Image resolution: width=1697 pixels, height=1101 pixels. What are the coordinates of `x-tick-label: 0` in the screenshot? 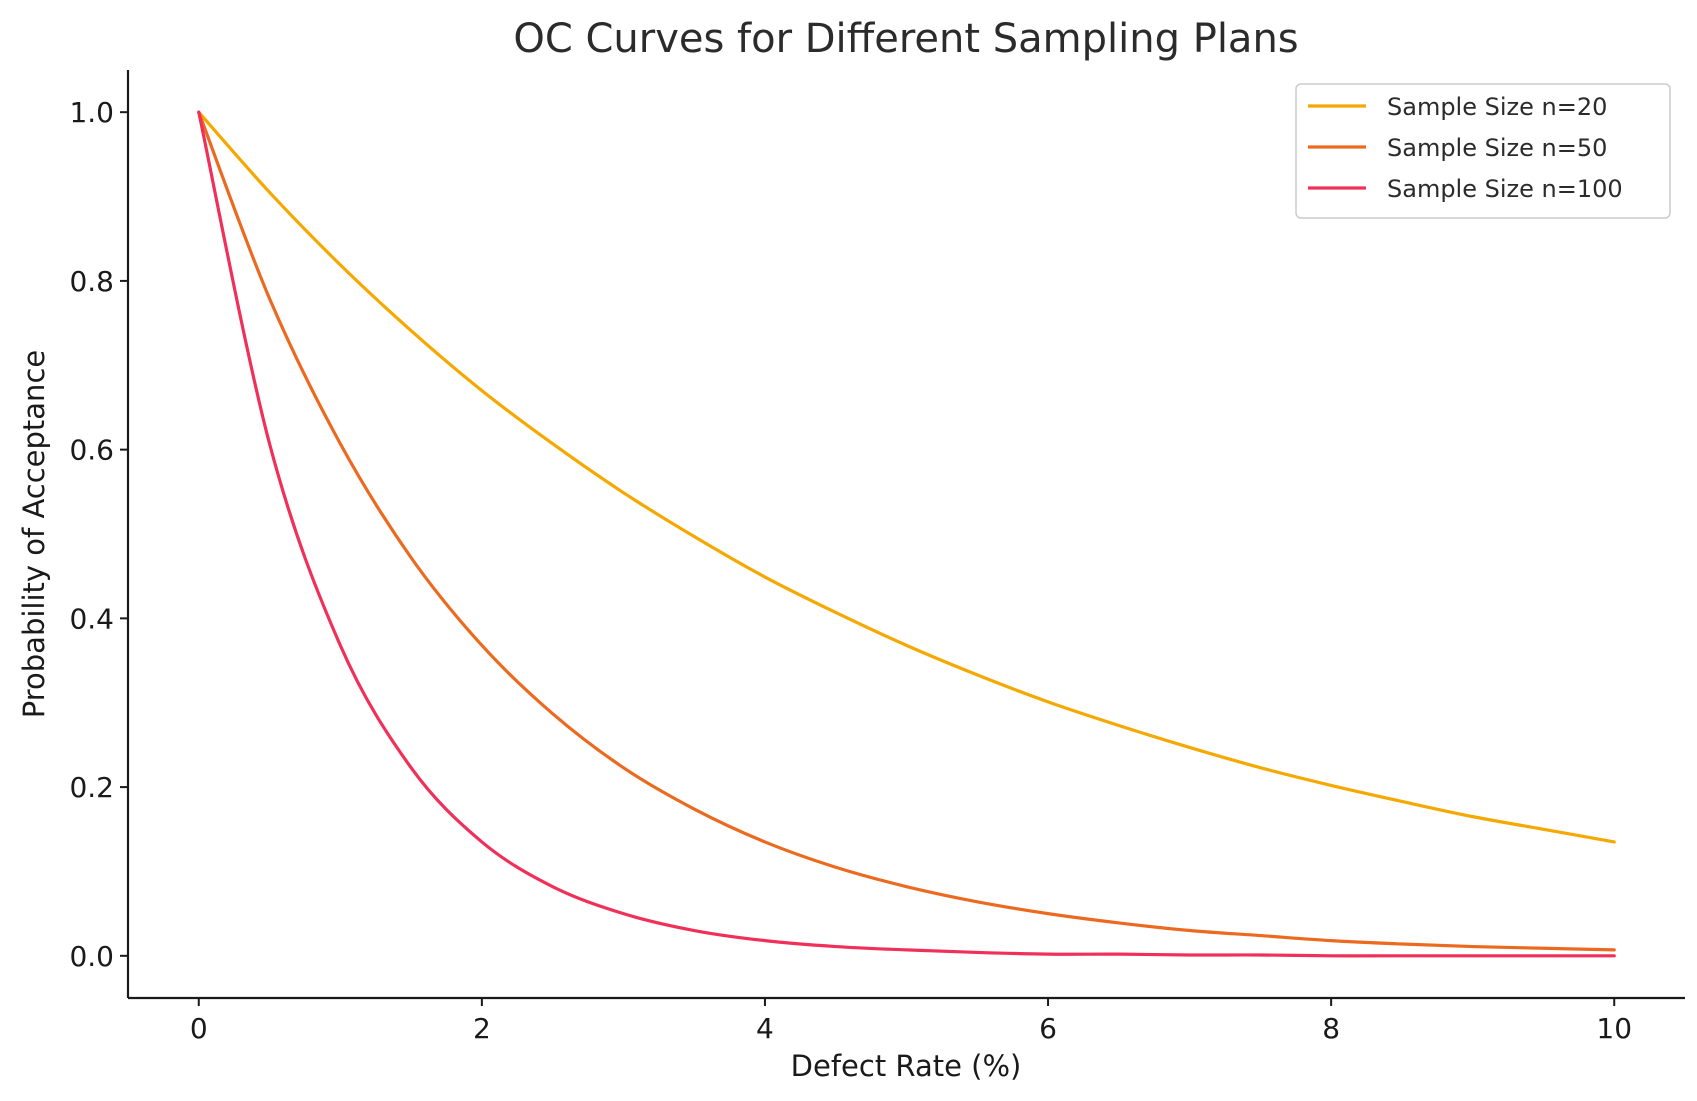 It's located at (199, 1028).